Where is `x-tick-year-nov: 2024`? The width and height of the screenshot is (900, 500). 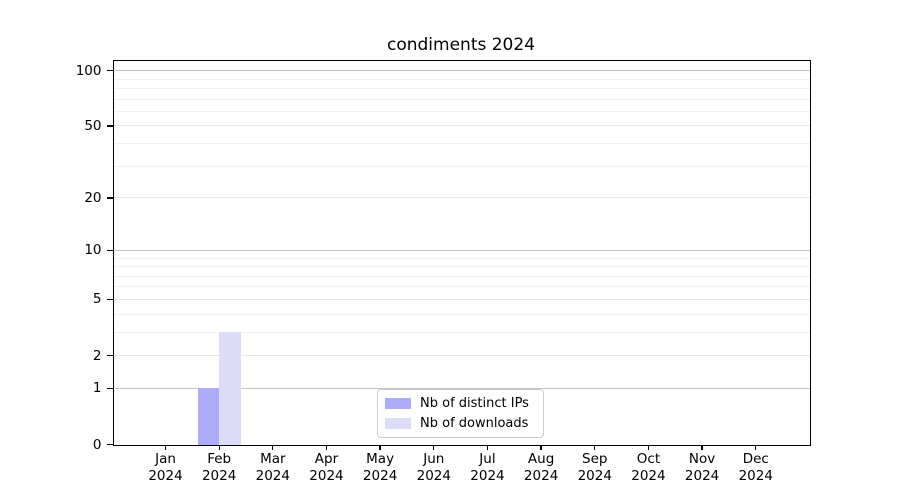 x-tick-year-nov: 2024 is located at coordinates (702, 475).